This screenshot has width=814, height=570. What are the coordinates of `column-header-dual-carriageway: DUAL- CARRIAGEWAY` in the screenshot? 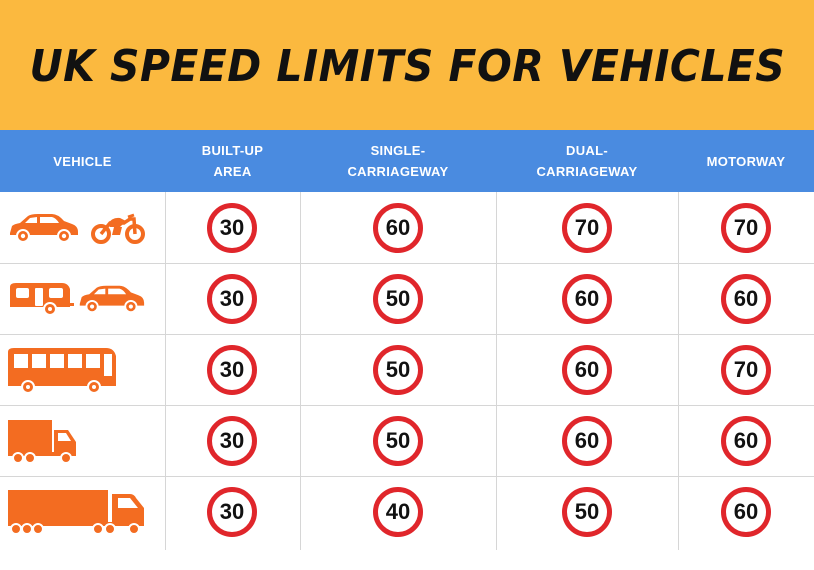 It's located at (587, 161).